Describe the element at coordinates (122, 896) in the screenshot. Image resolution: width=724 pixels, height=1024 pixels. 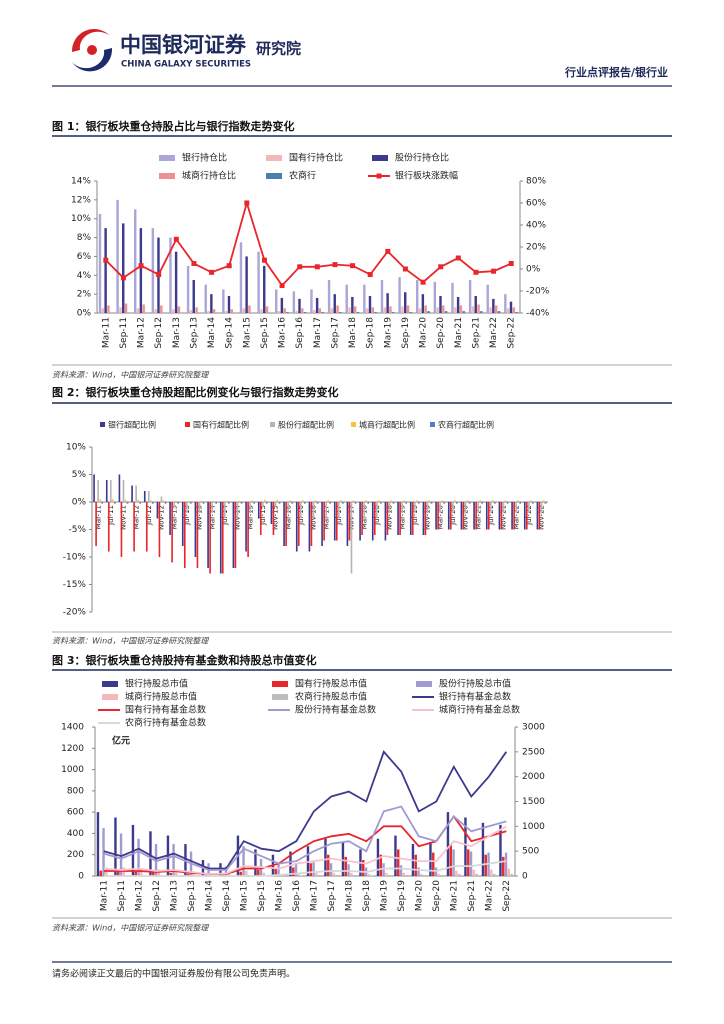
I see `x-tick-label: Sep-11` at that location.